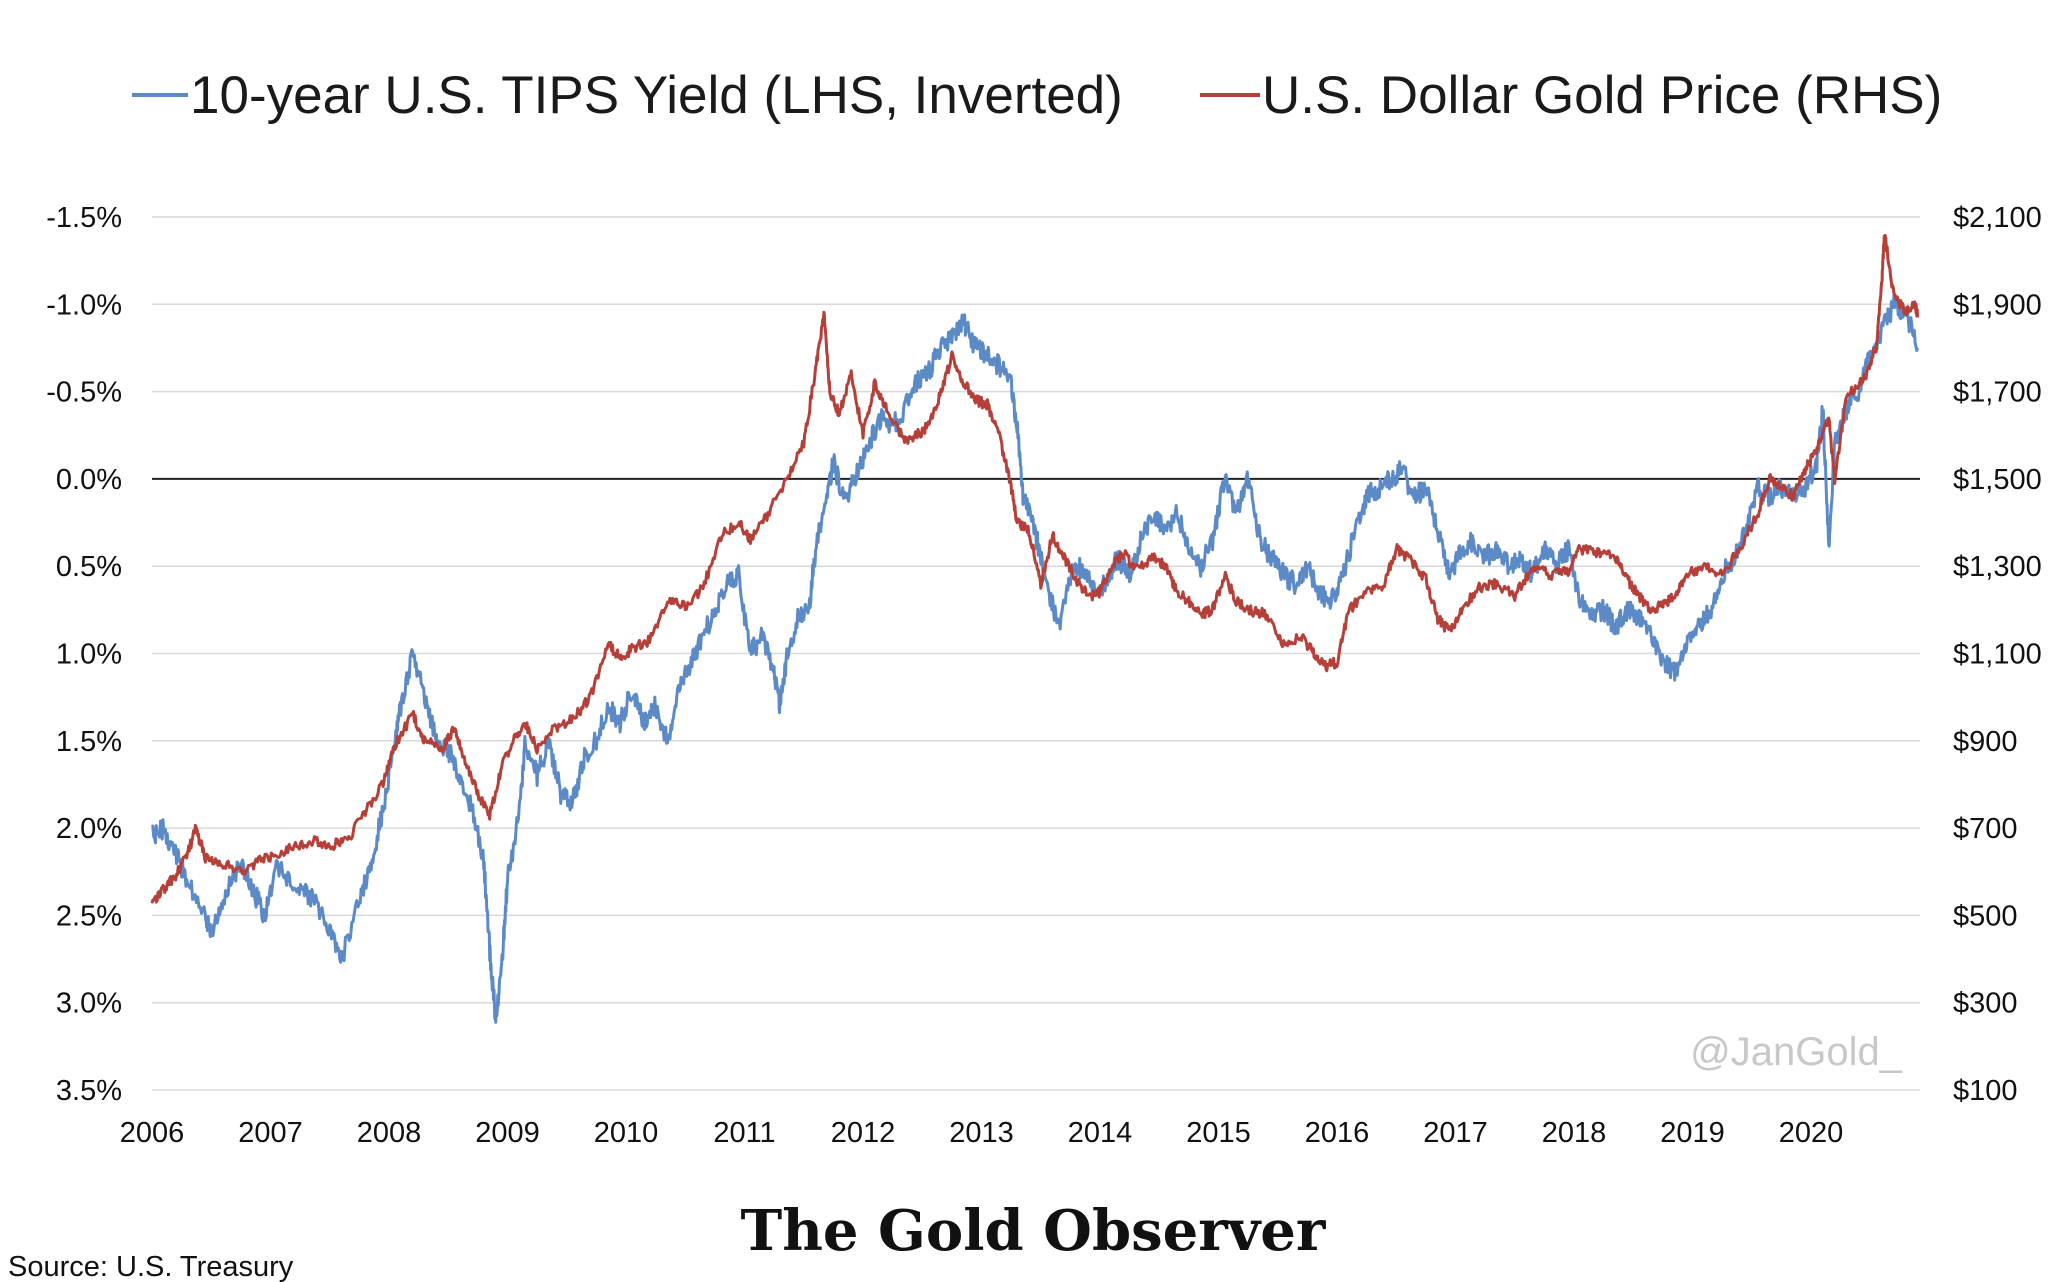 This screenshot has width=2066, height=1282. What do you see at coordinates (744, 1133) in the screenshot?
I see `x-tick-label: 2011` at bounding box center [744, 1133].